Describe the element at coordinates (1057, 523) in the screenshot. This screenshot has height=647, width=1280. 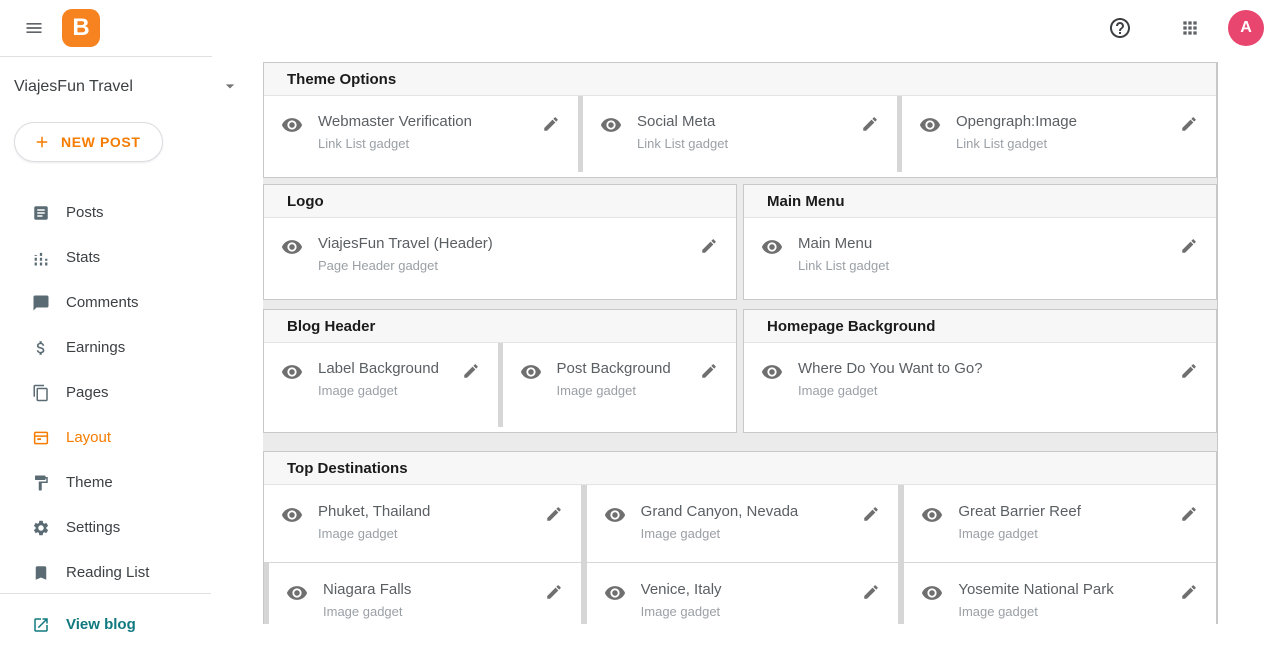
I see `gadget-card: Great Barrier Reef Image gadget` at that location.